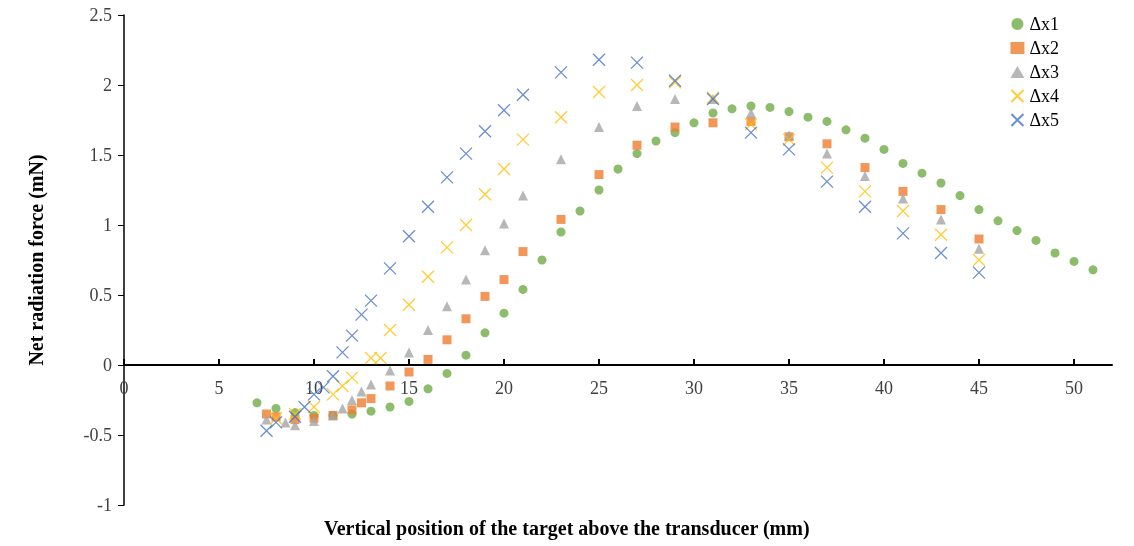 This screenshot has width=1134, height=546. Describe the element at coordinates (100, 295) in the screenshot. I see `y-tick-label: 0.5` at that location.